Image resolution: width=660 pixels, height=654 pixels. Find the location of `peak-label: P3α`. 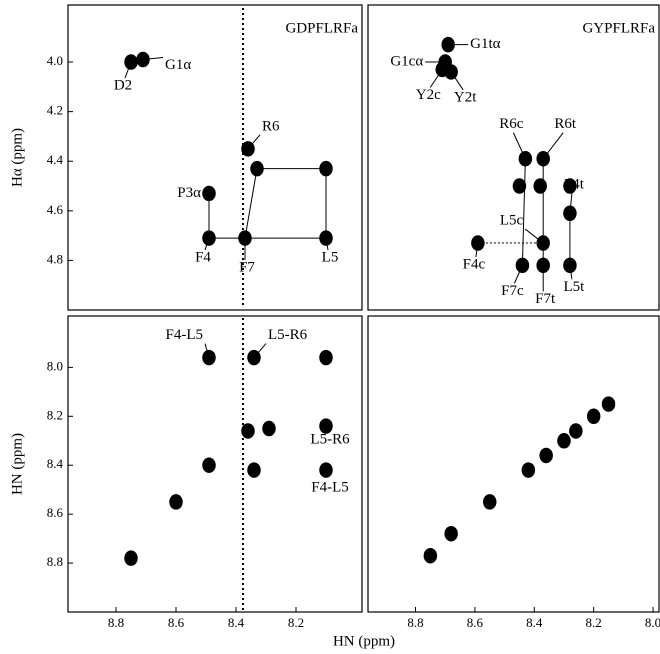

peak-label: P3α is located at coordinates (189, 193).